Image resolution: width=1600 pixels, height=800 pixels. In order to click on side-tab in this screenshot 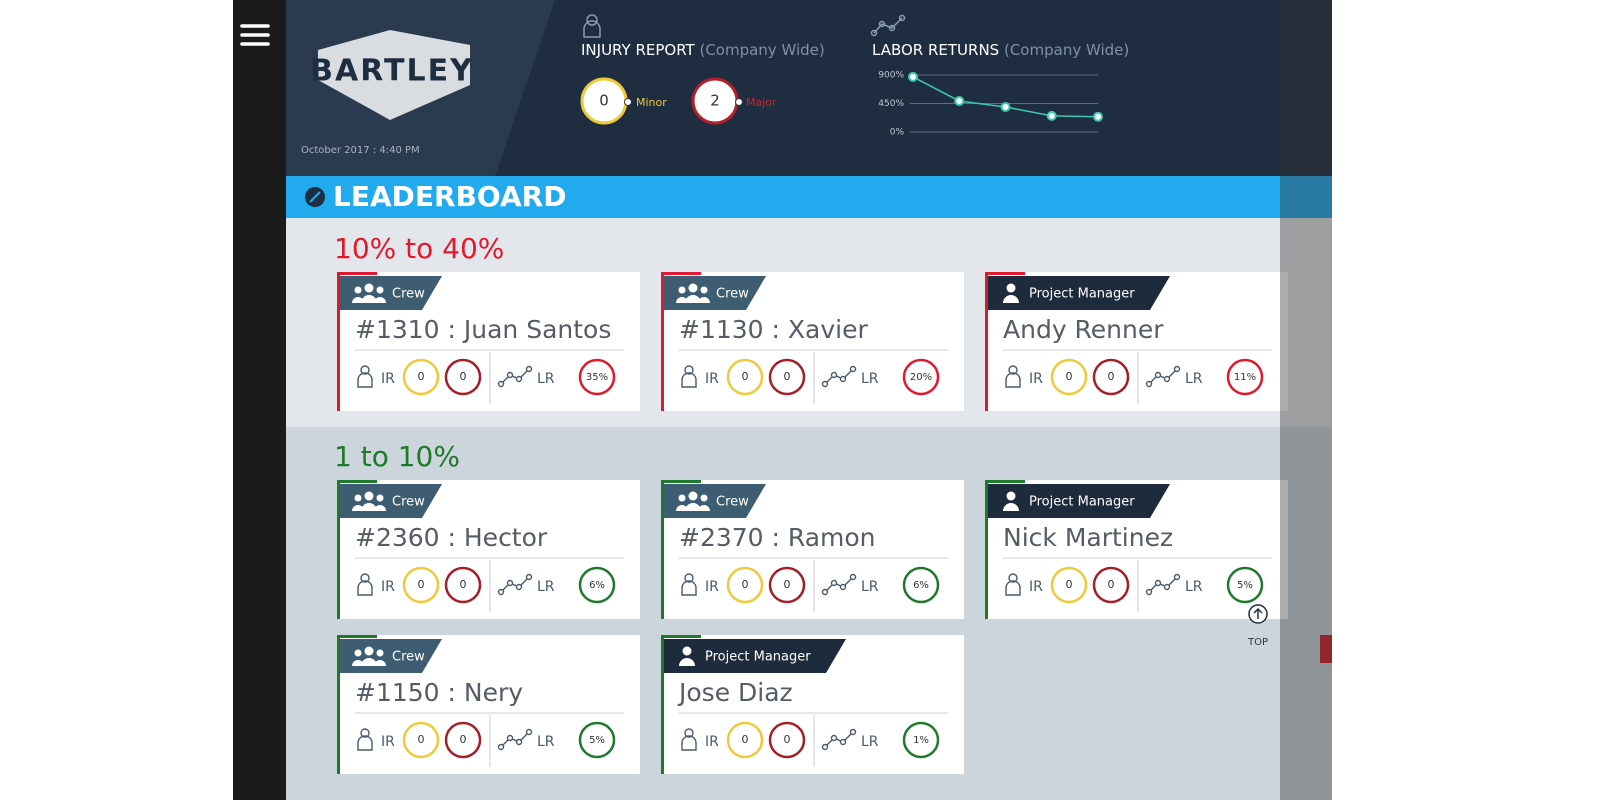, I will do `click(1326, 649)`.